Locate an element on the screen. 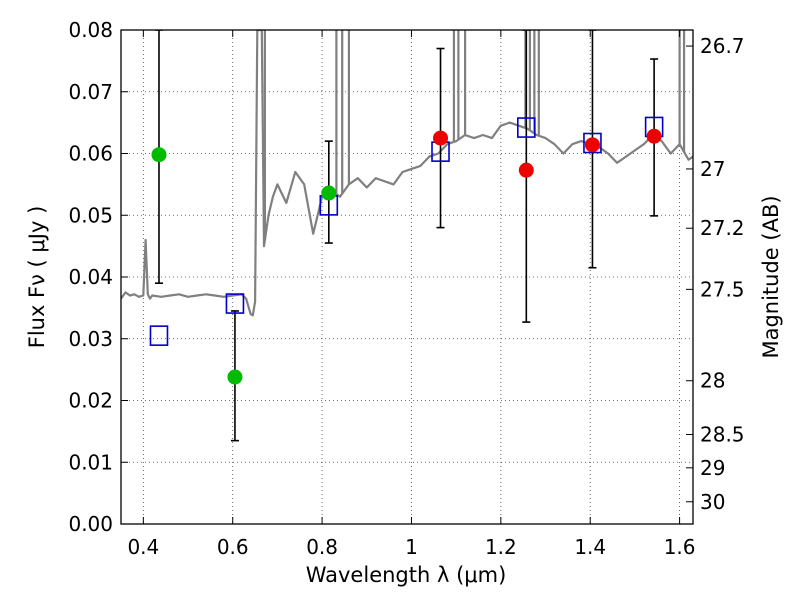 The image size is (800, 600). y-tick-label: 0.03 is located at coordinates (90, 339).